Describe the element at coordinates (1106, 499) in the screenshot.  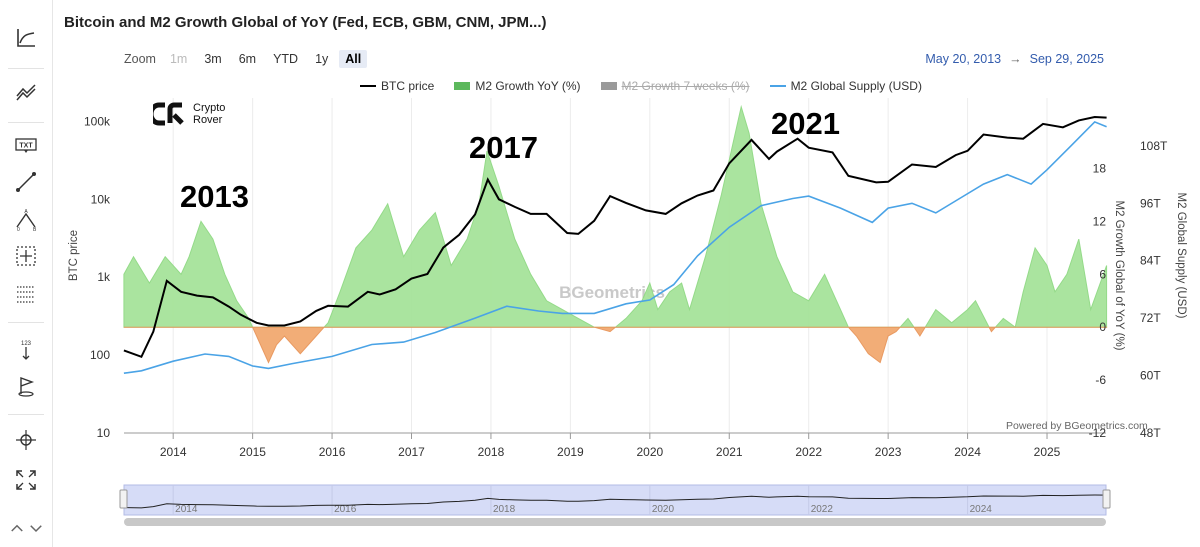
I see `navigator-right-handle` at that location.